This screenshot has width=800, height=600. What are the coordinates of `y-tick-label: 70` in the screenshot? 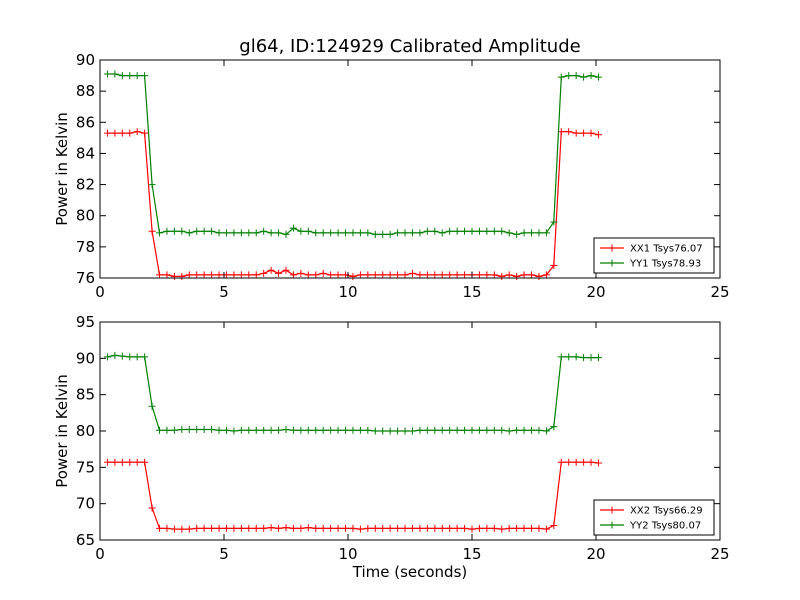 It's located at (85, 504).